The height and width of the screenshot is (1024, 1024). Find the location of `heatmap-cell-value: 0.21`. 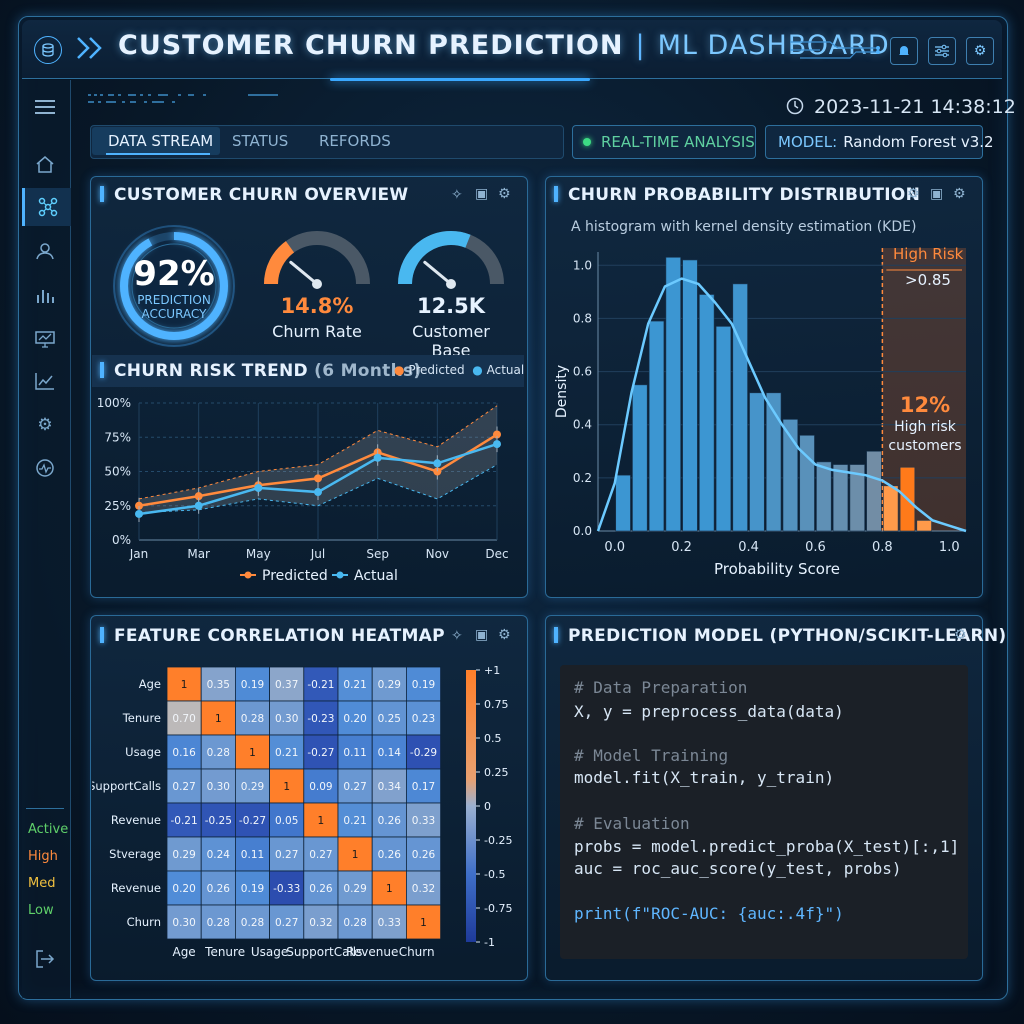

heatmap-cell-value: 0.21 is located at coordinates (286, 753).